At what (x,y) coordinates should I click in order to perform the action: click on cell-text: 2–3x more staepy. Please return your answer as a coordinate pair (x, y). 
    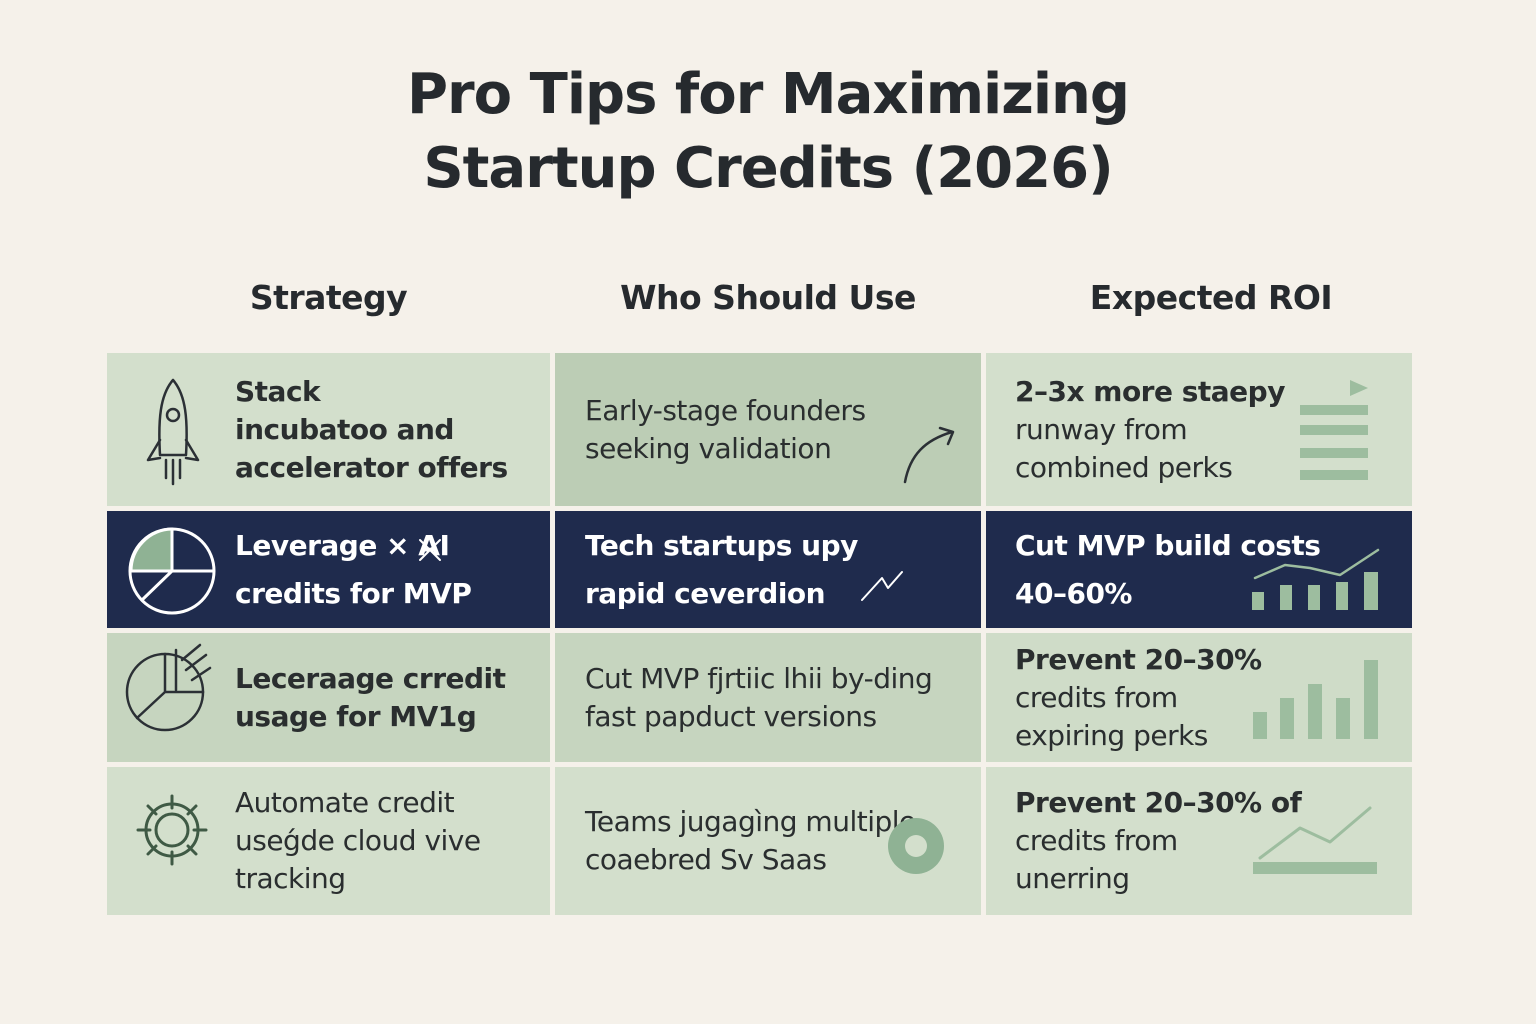
    Looking at the image, I should click on (1150, 391).